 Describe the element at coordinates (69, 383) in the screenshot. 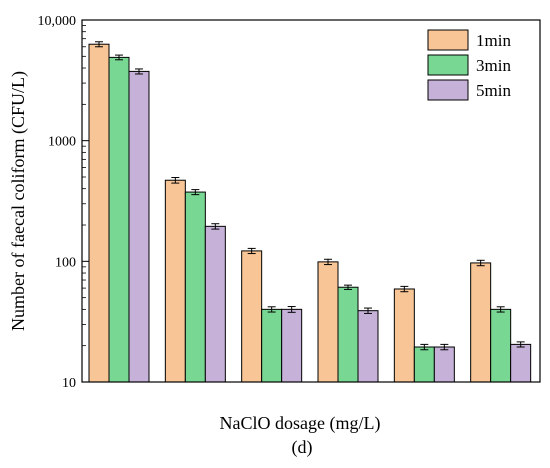

I see `y-tick-label: 10` at that location.